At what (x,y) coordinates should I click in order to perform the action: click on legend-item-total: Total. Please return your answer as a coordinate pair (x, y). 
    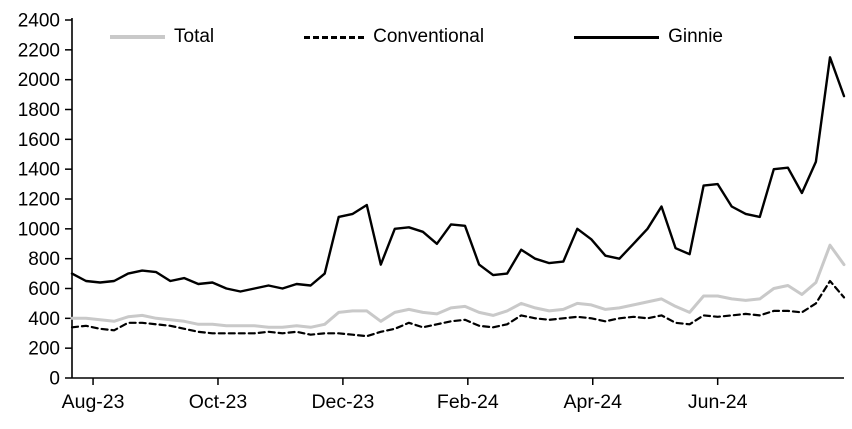
    Looking at the image, I should click on (162, 37).